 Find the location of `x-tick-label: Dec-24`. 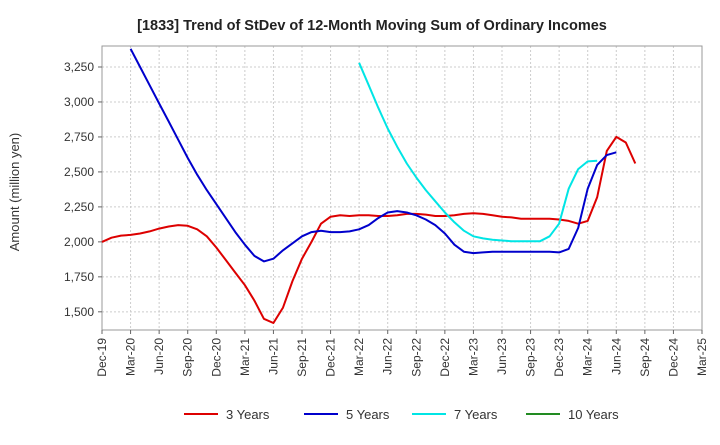

x-tick-label: Dec-24 is located at coordinates (673, 357).